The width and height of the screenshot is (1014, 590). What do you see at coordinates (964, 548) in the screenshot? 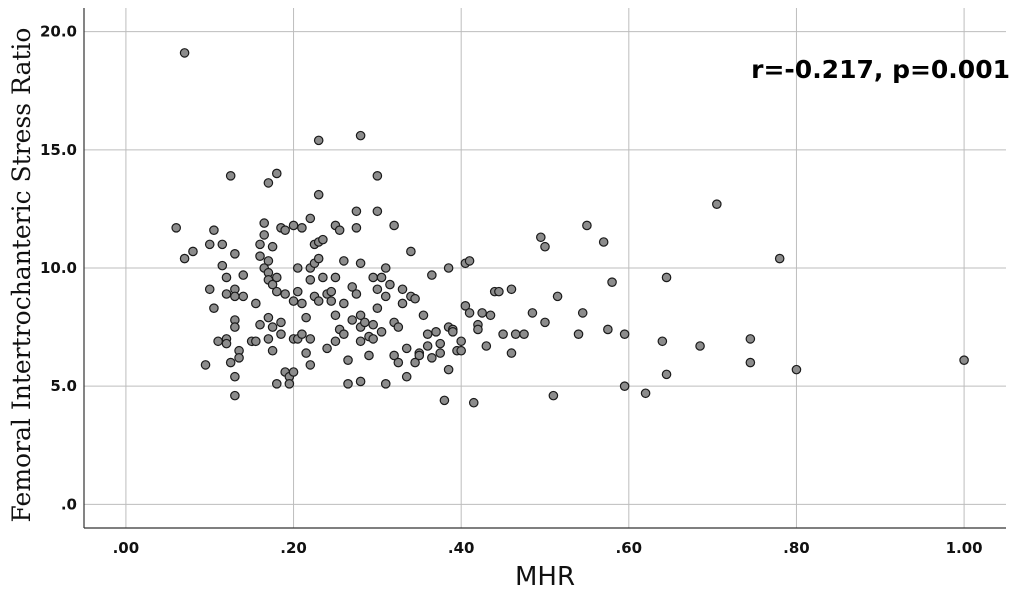
I see `x-tick-label: 1.00` at bounding box center [964, 548].